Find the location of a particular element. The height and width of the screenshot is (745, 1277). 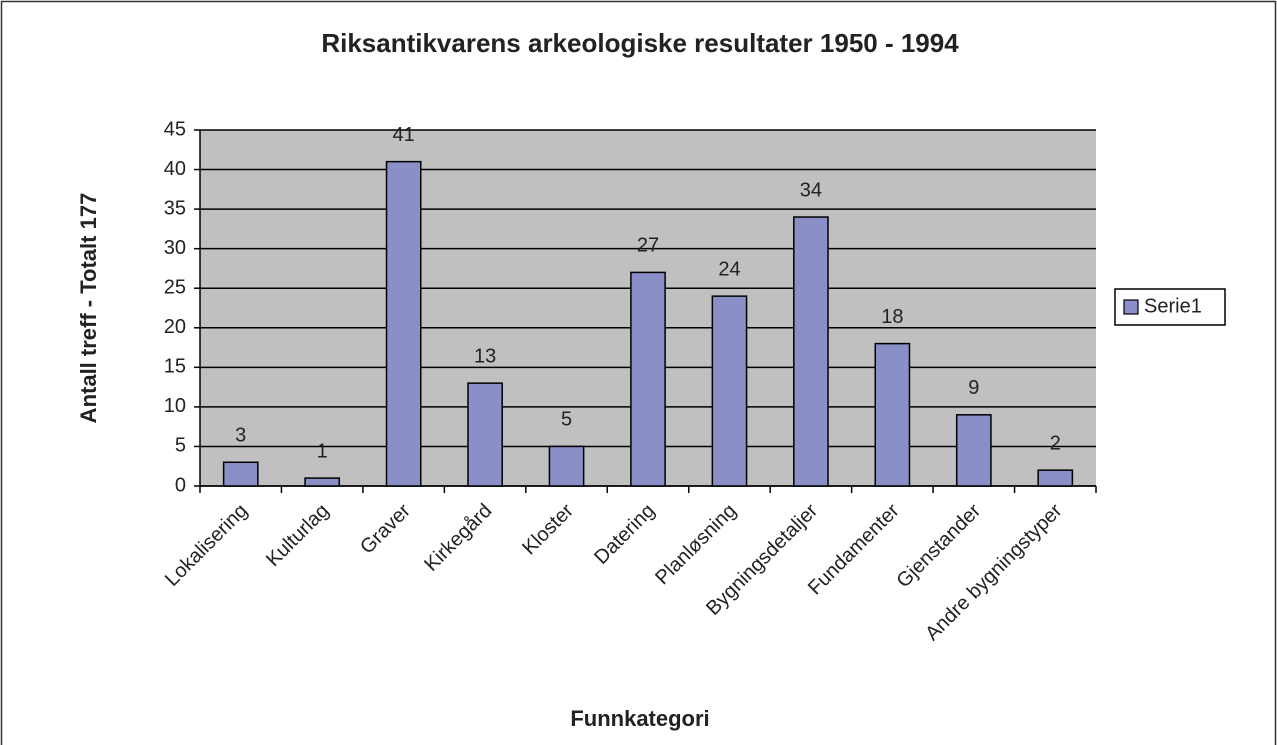

data-label: 27 is located at coordinates (648, 246).